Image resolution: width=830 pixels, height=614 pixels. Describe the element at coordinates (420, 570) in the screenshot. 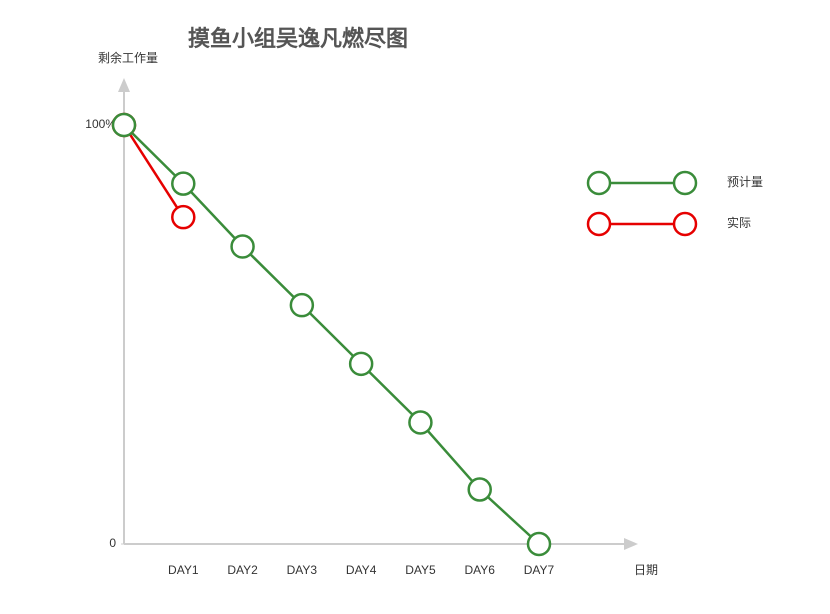

I see `x-tick-label: DAY5` at that location.